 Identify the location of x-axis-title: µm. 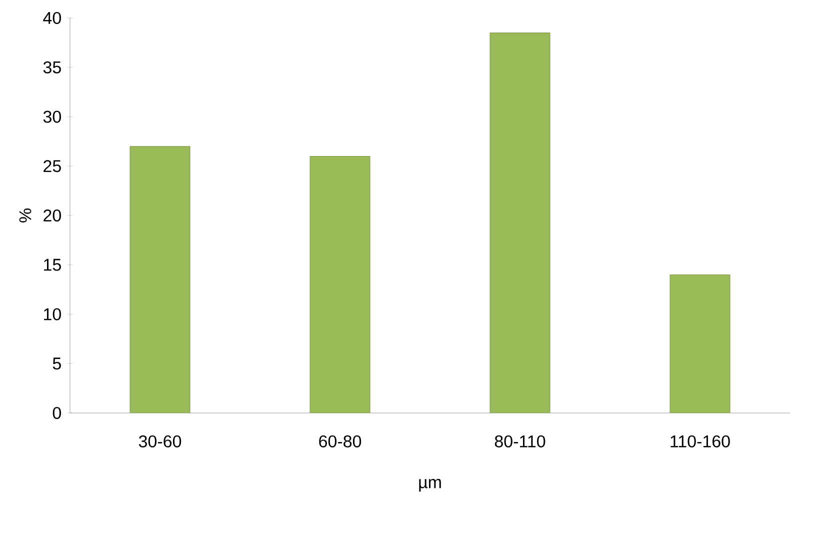
(430, 485).